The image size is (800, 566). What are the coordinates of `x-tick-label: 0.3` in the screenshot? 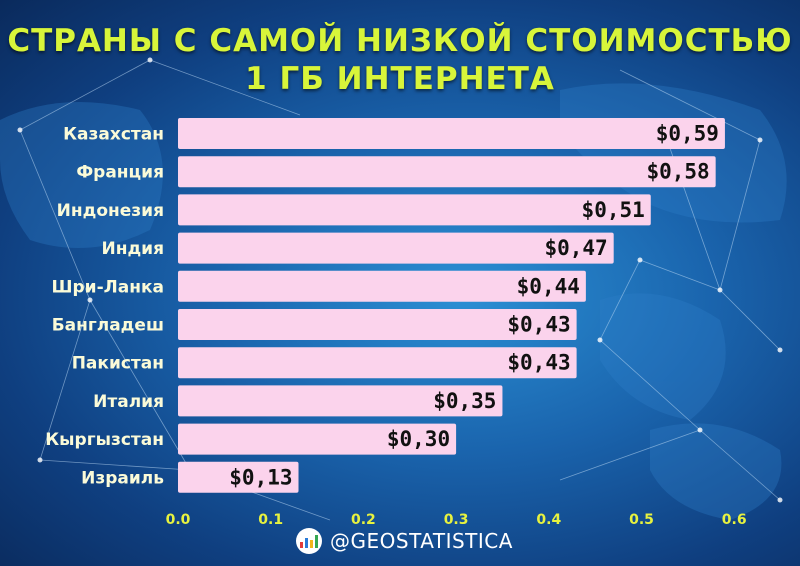 It's located at (456, 520).